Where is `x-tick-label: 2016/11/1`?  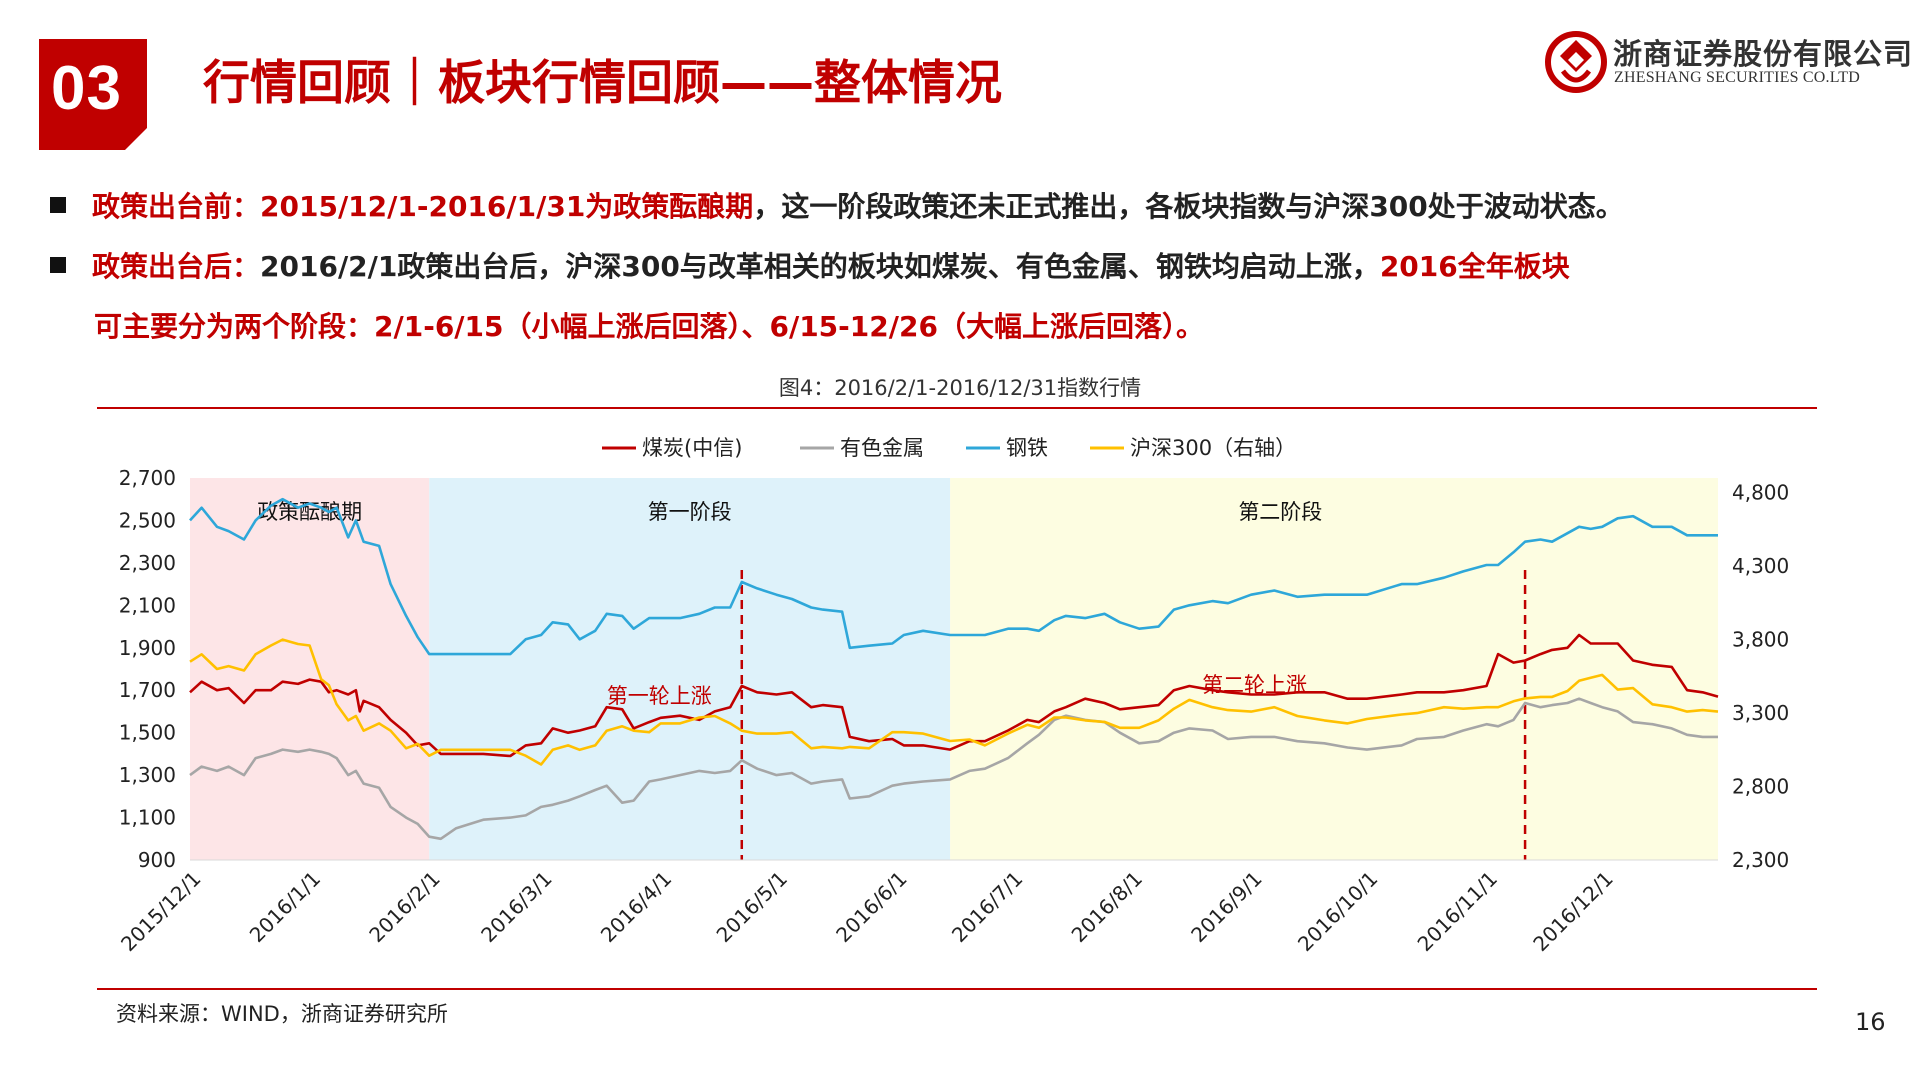 x-tick-label: 2016/11/1 is located at coordinates (1457, 911).